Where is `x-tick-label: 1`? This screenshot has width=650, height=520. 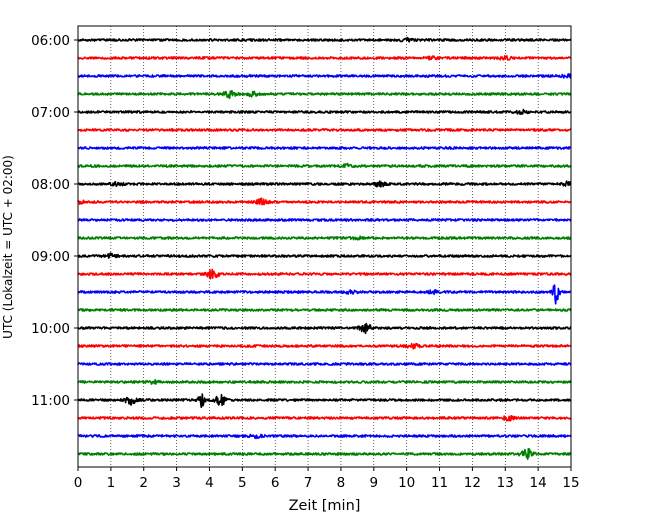
x-tick-label: 1 is located at coordinates (111, 483).